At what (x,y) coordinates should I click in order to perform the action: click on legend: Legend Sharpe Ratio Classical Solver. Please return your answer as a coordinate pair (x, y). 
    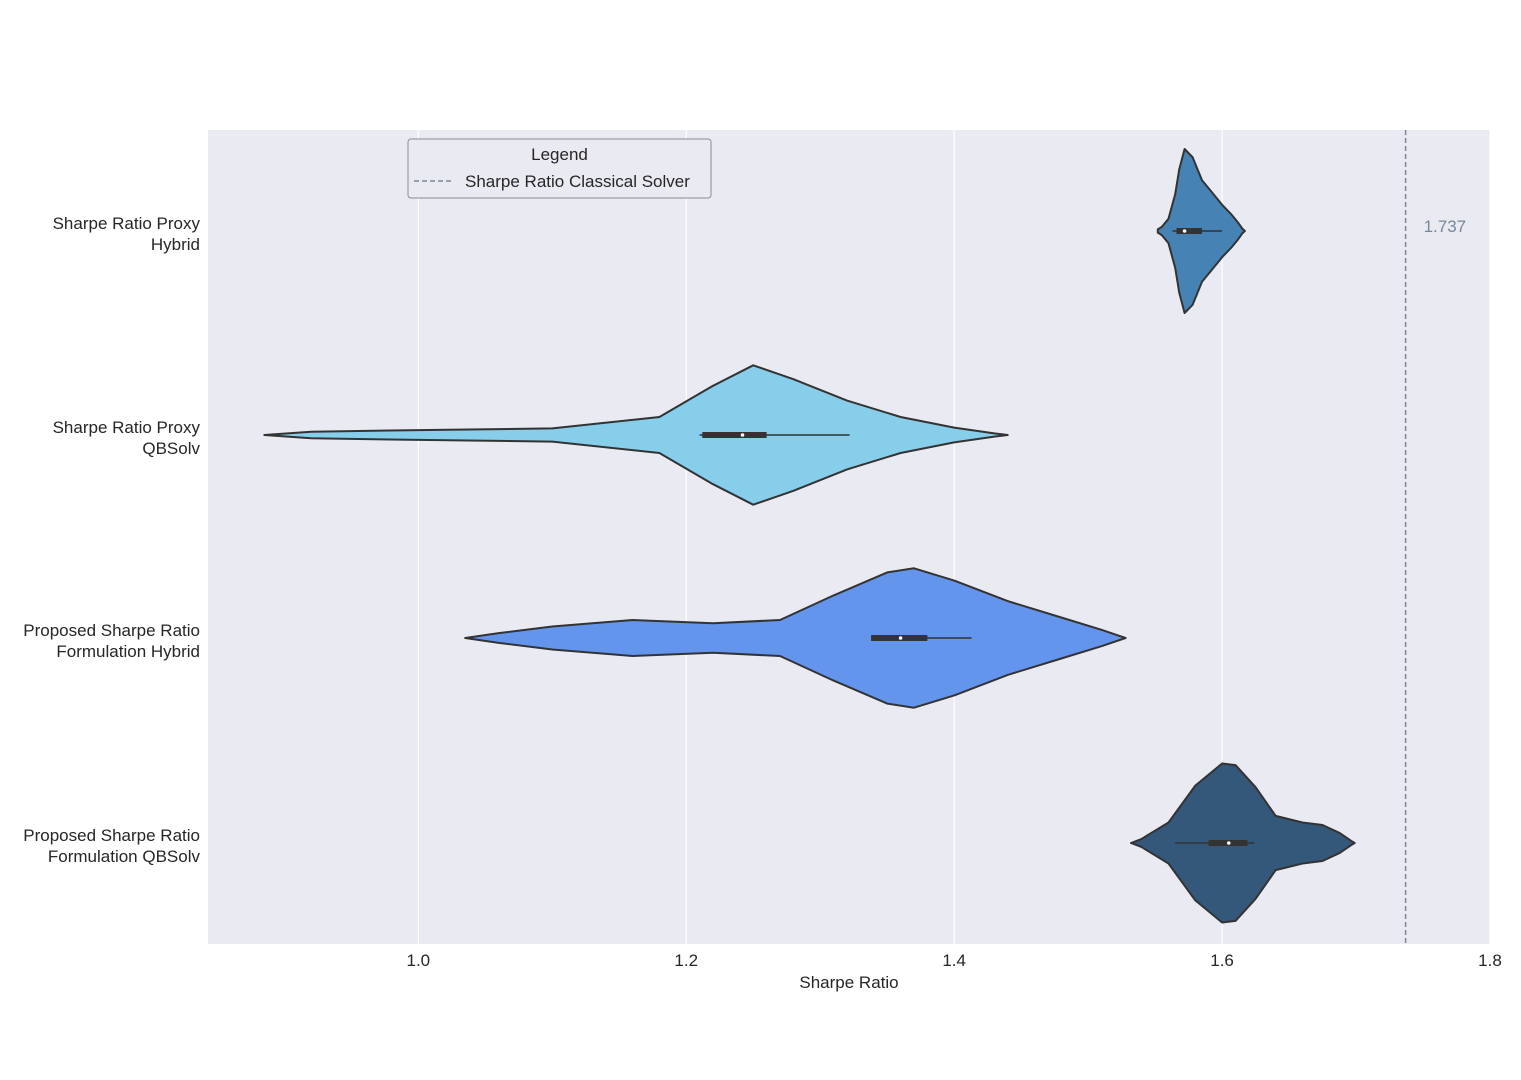
    Looking at the image, I should click on (559, 168).